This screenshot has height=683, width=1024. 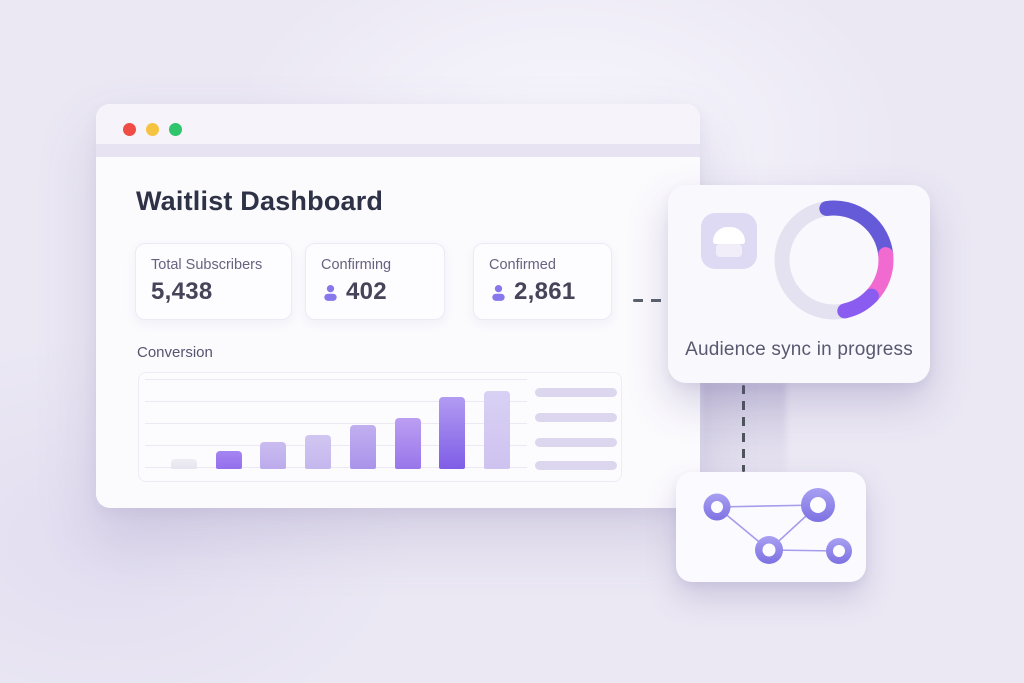 I want to click on network-nodes, so click(x=777, y=526).